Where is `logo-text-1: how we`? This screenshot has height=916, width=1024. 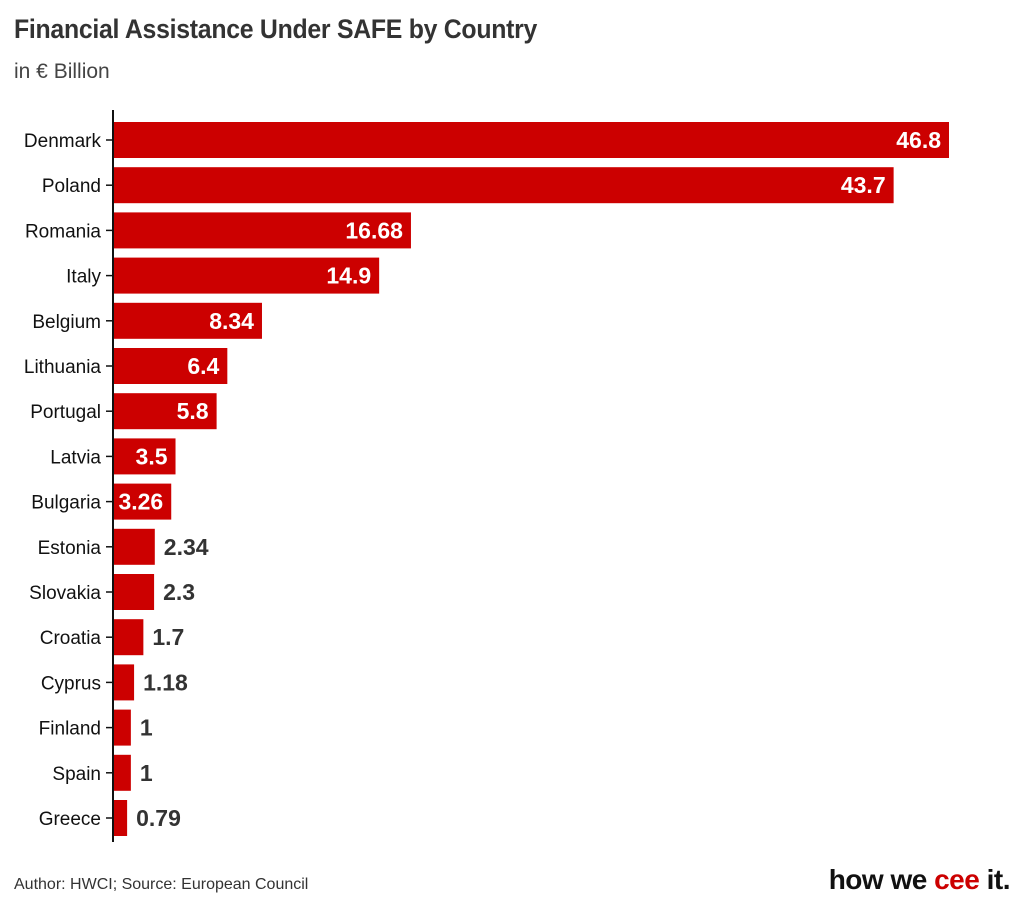 logo-text-1: how we is located at coordinates (881, 879).